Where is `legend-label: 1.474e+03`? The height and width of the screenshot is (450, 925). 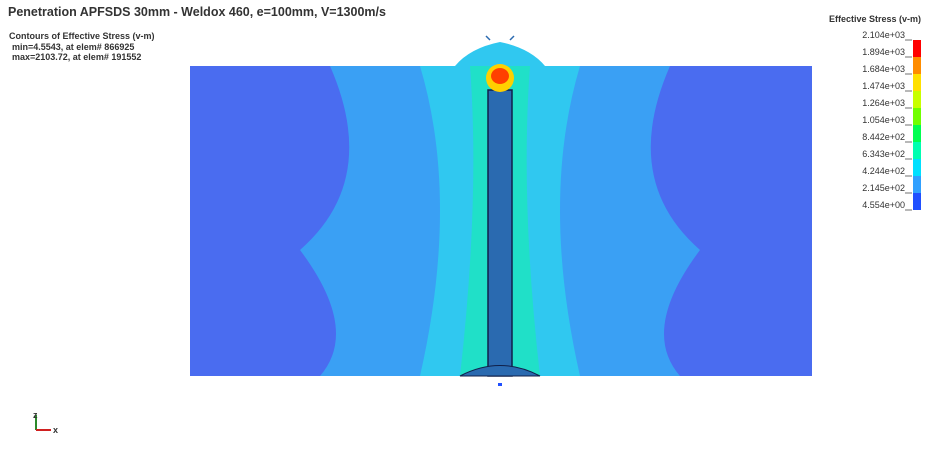
legend-label: 1.474e+03 is located at coordinates (883, 86).